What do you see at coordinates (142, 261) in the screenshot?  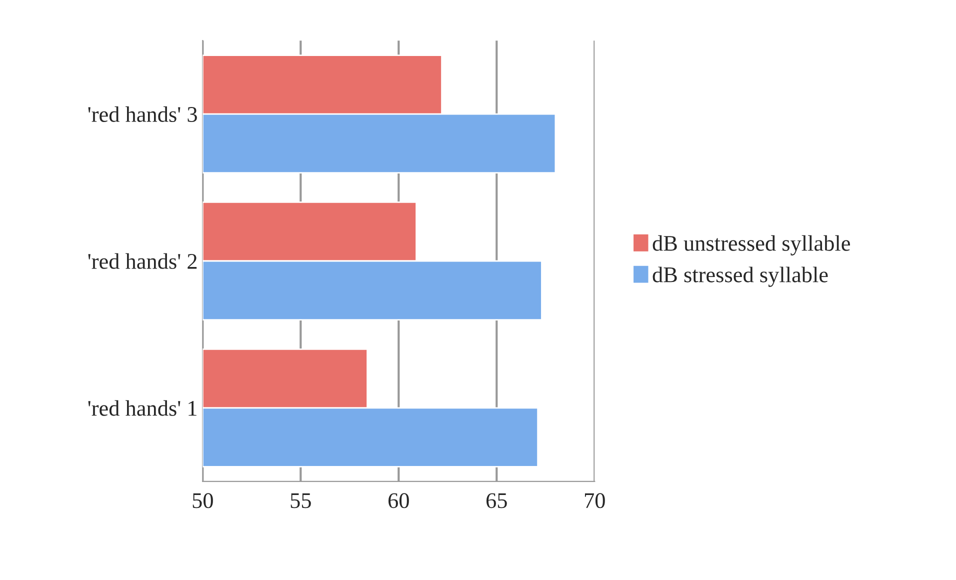 I see `y-tick-label: 'red hands' 2` at bounding box center [142, 261].